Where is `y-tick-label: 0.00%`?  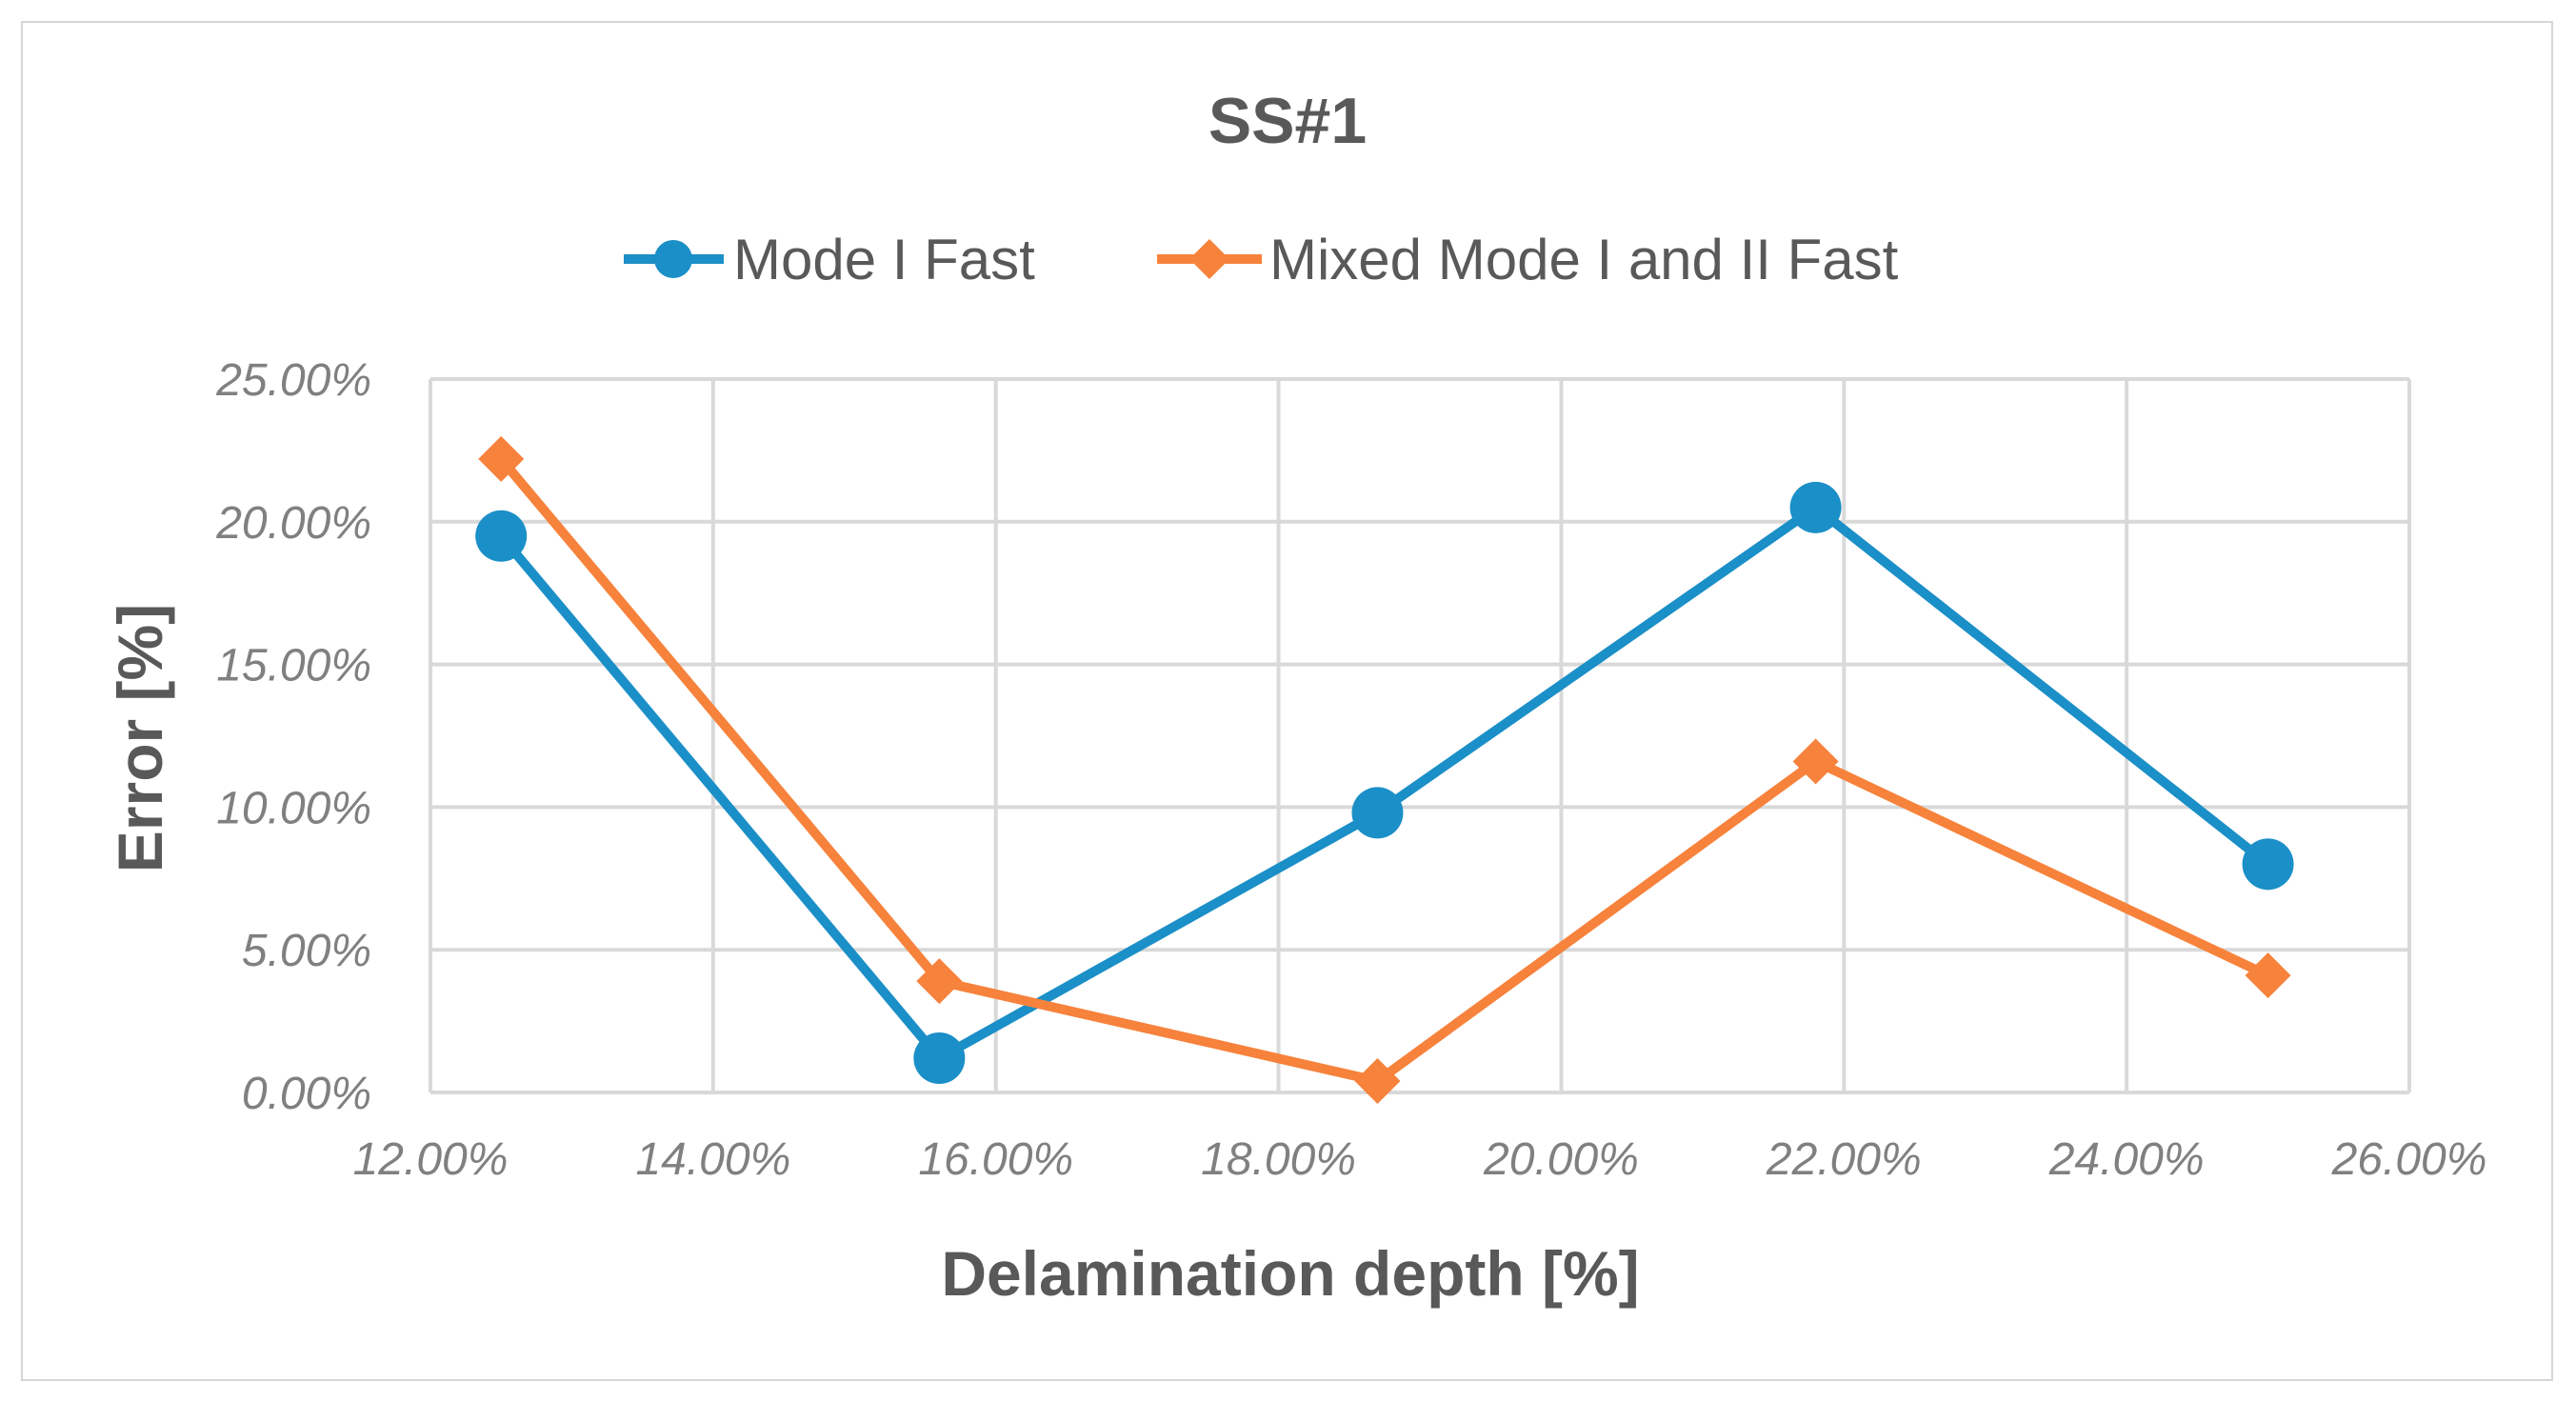 y-tick-label: 0.00% is located at coordinates (306, 1094).